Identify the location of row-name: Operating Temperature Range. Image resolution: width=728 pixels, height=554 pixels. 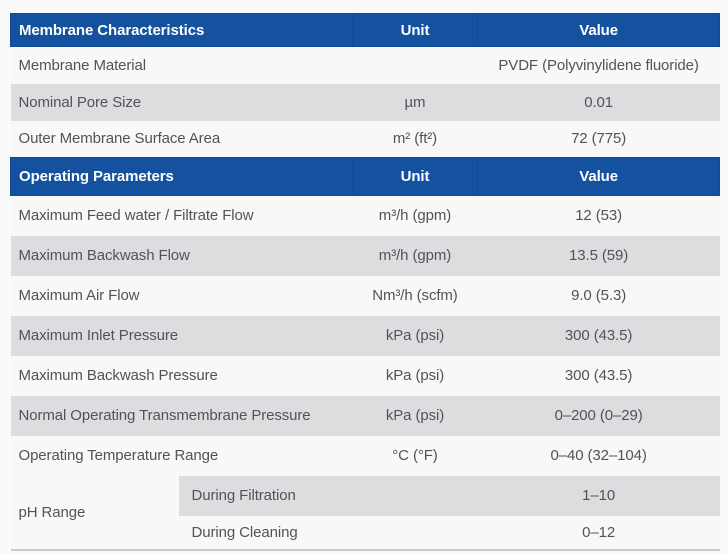
(181, 455).